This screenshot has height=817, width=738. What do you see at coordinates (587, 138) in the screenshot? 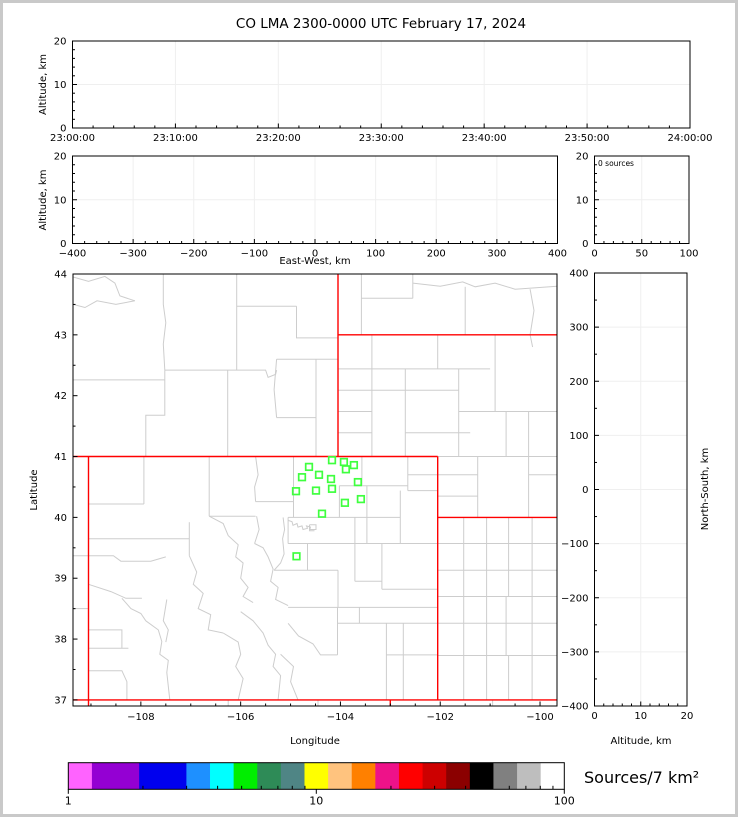
I see `x-tick-label: 23:50:00` at bounding box center [587, 138].